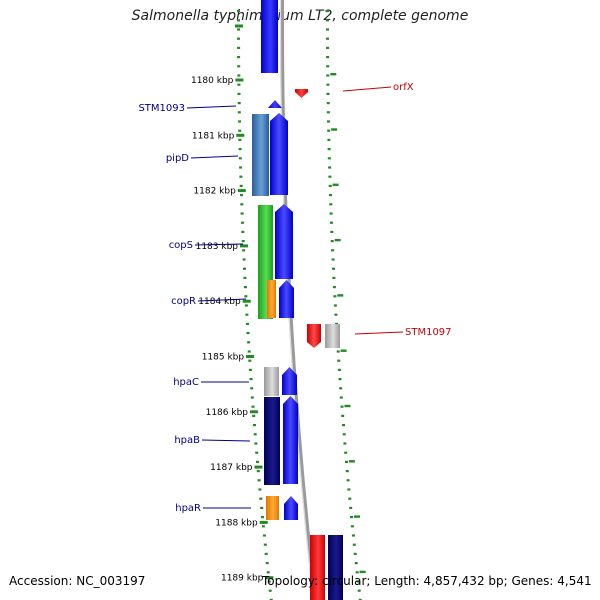 The image size is (600, 600). What do you see at coordinates (181, 245) in the screenshot?
I see `gene-label-cops: copS` at bounding box center [181, 245].